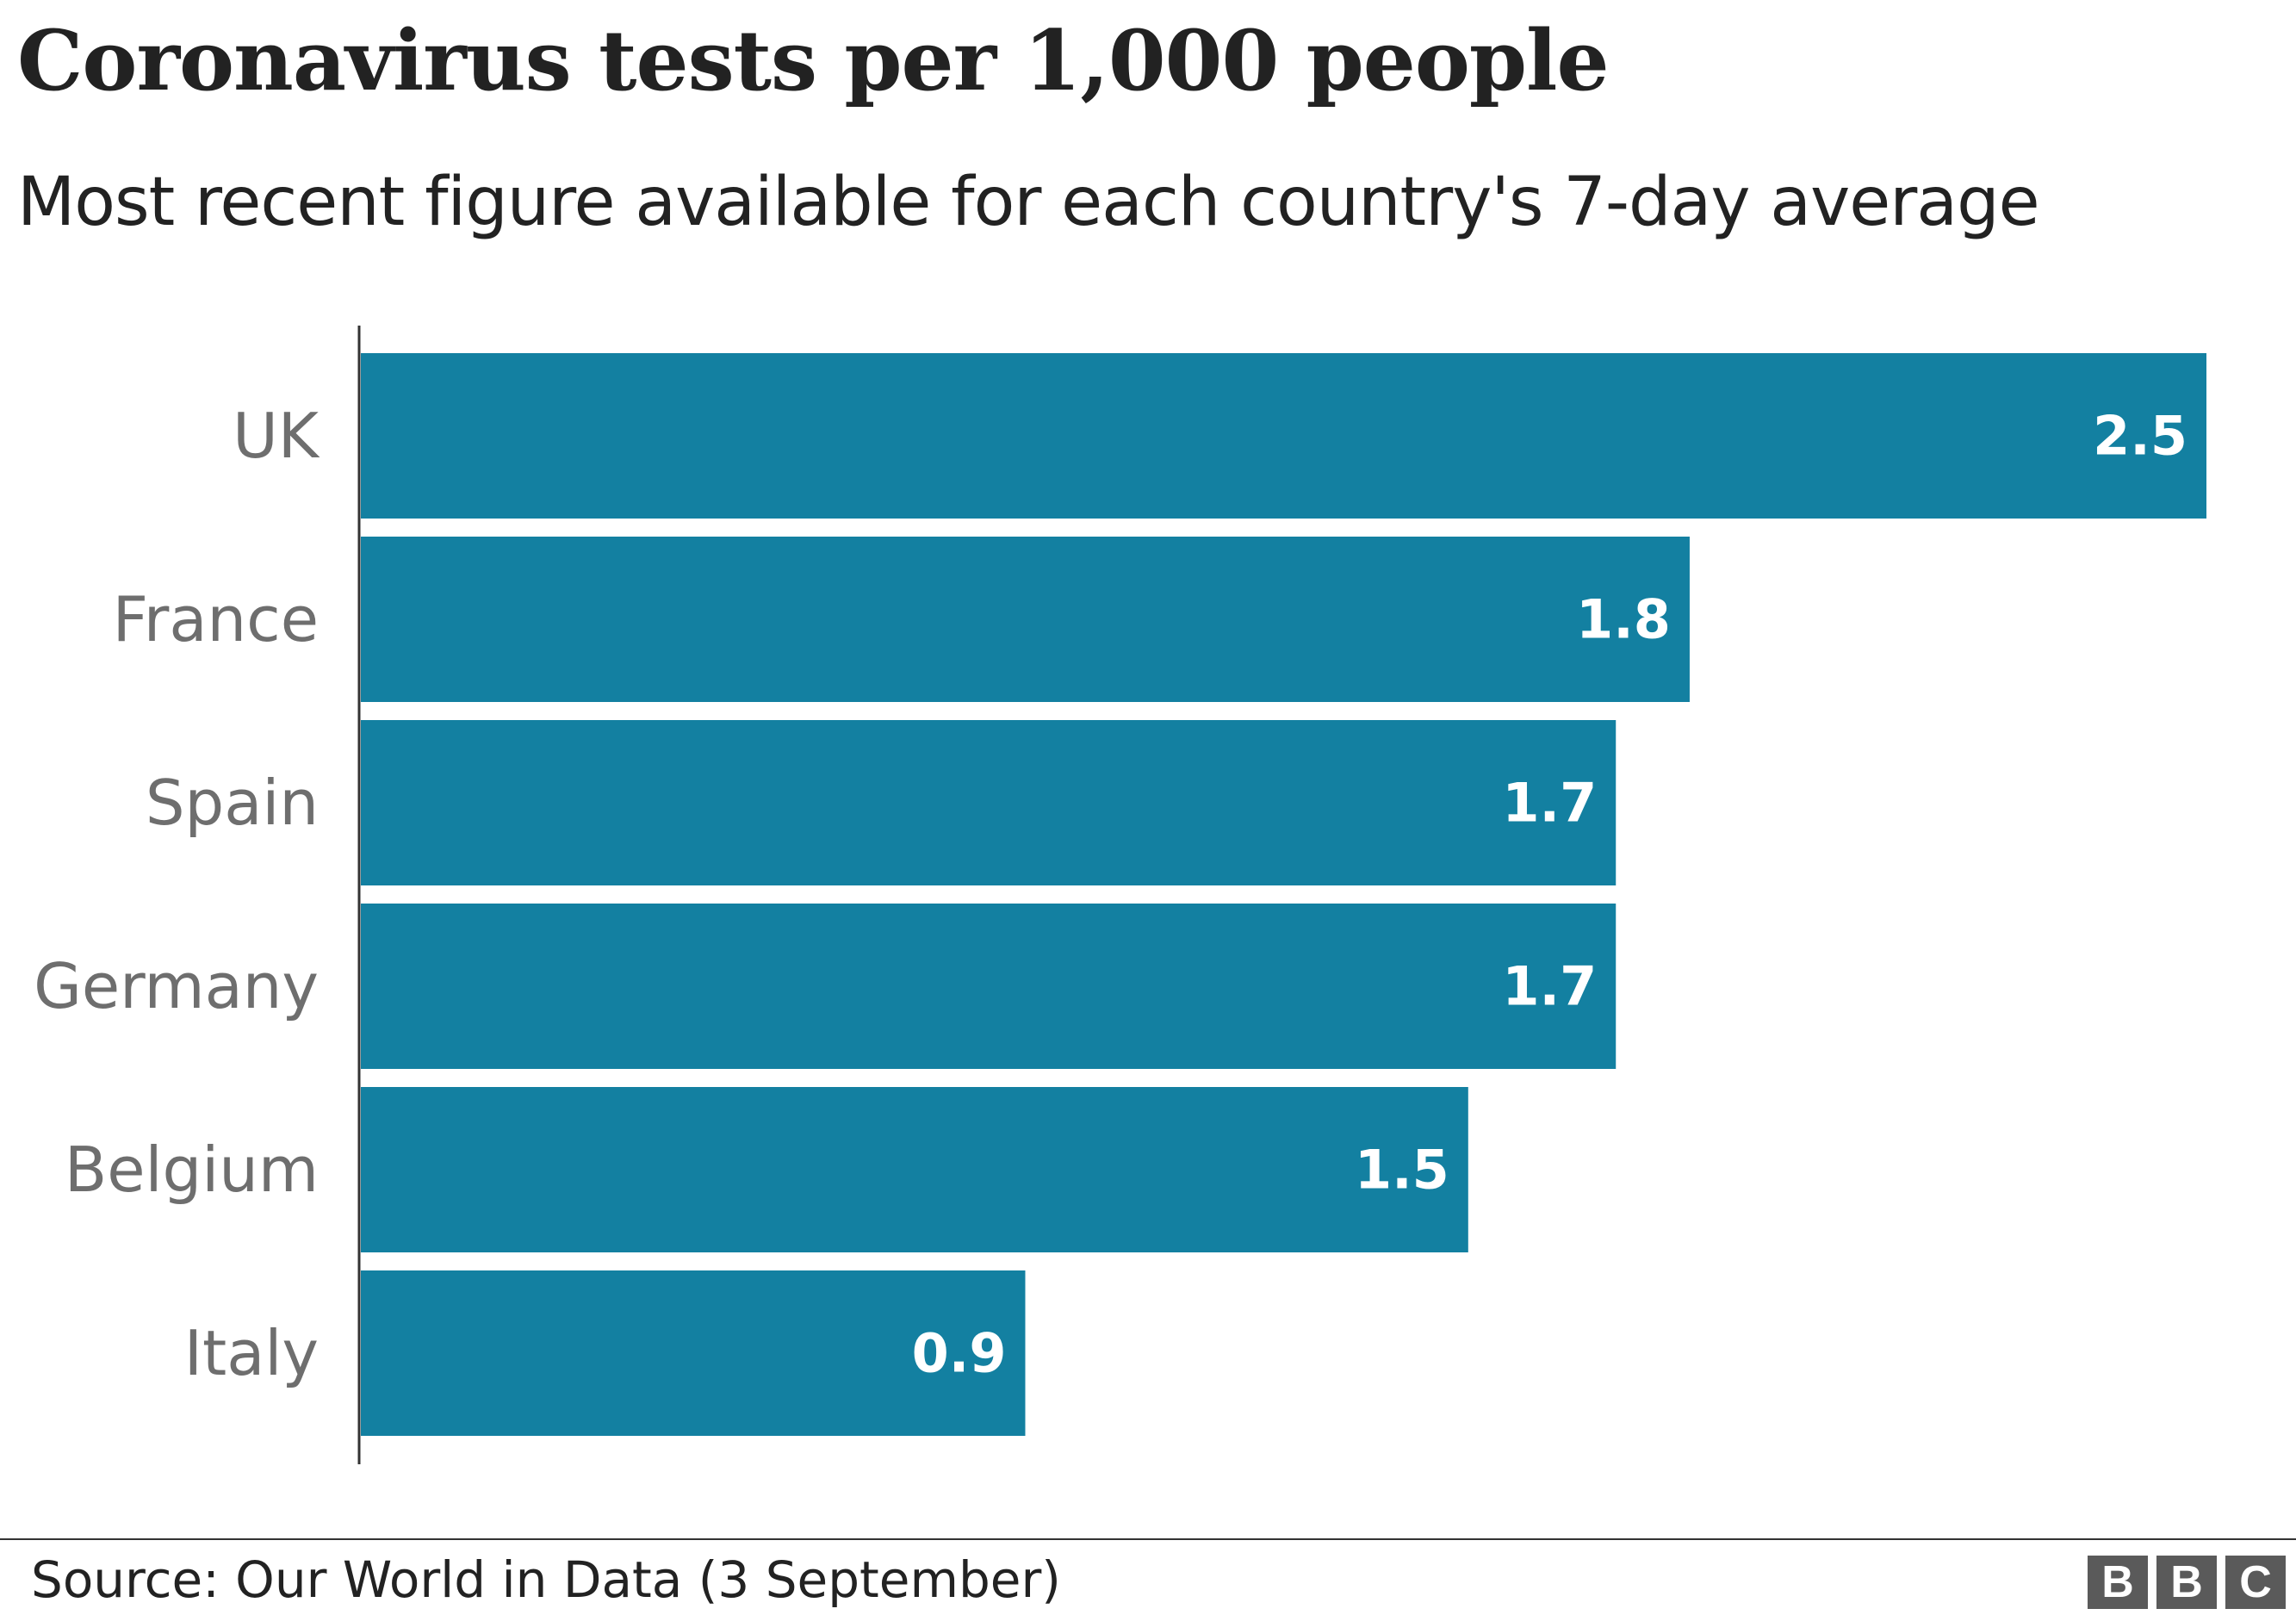 The width and height of the screenshot is (2296, 1615). What do you see at coordinates (1148, 1539) in the screenshot?
I see `footer-divider` at bounding box center [1148, 1539].